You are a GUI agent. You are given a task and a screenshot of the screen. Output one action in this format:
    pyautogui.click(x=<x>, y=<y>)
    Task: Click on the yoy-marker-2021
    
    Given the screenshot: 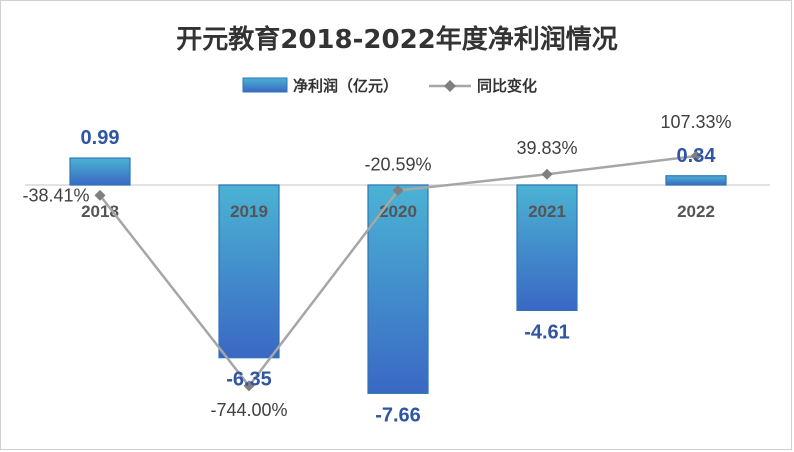 What is the action you would take?
    pyautogui.click(x=547, y=174)
    